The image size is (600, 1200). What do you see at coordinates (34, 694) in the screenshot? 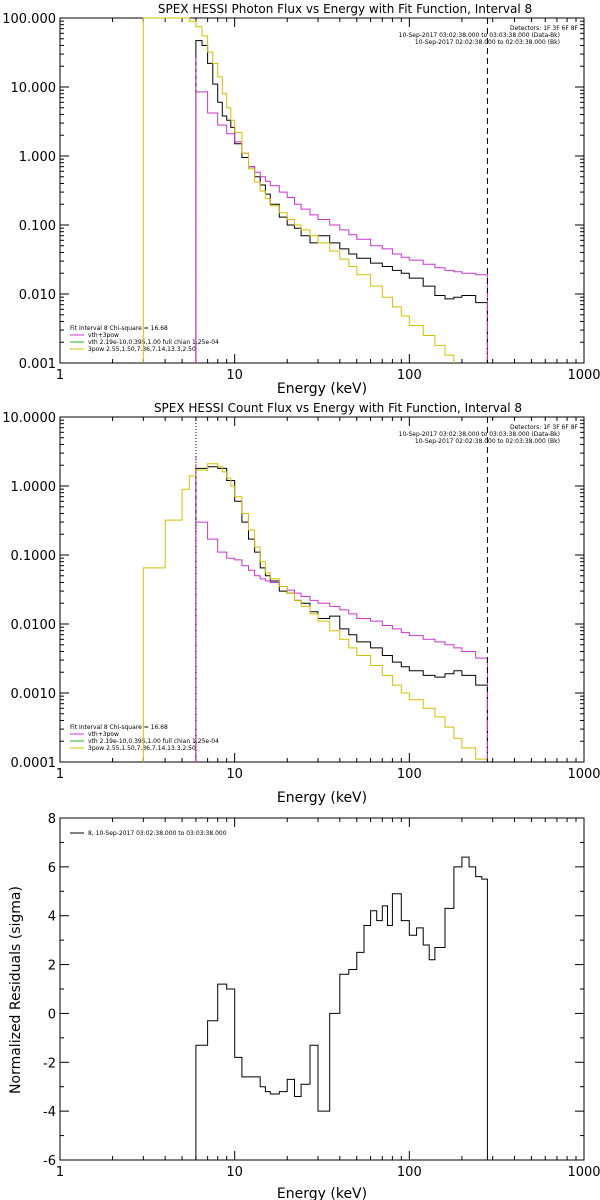
I see `y-tick-label: 0.0010` at bounding box center [34, 694].